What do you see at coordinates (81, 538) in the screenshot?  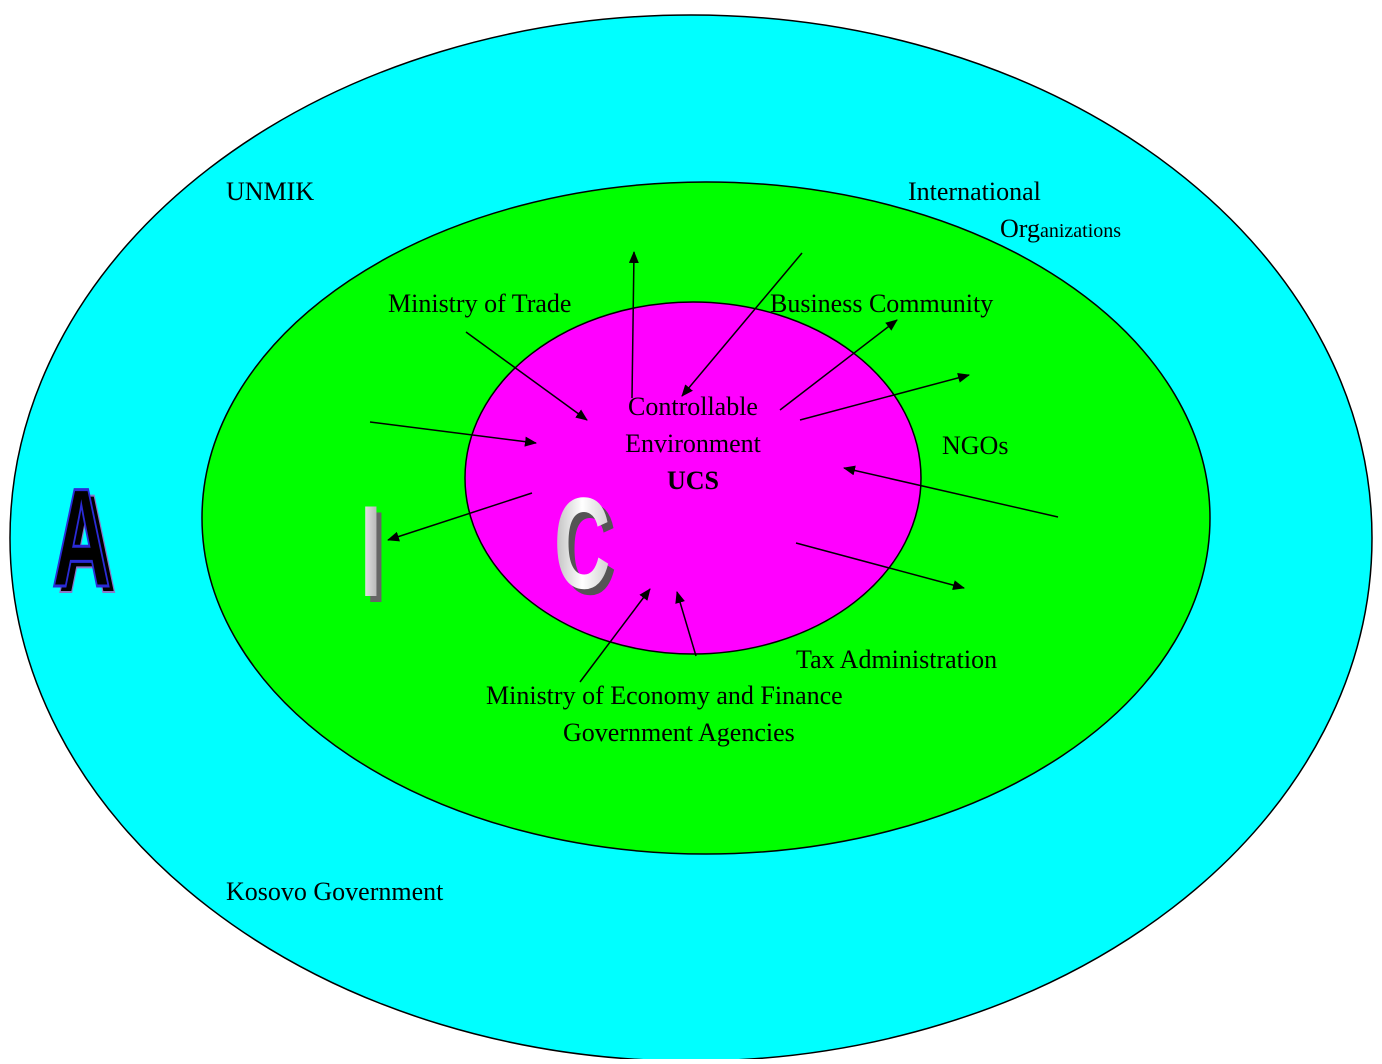 I see `letter-a: A` at bounding box center [81, 538].